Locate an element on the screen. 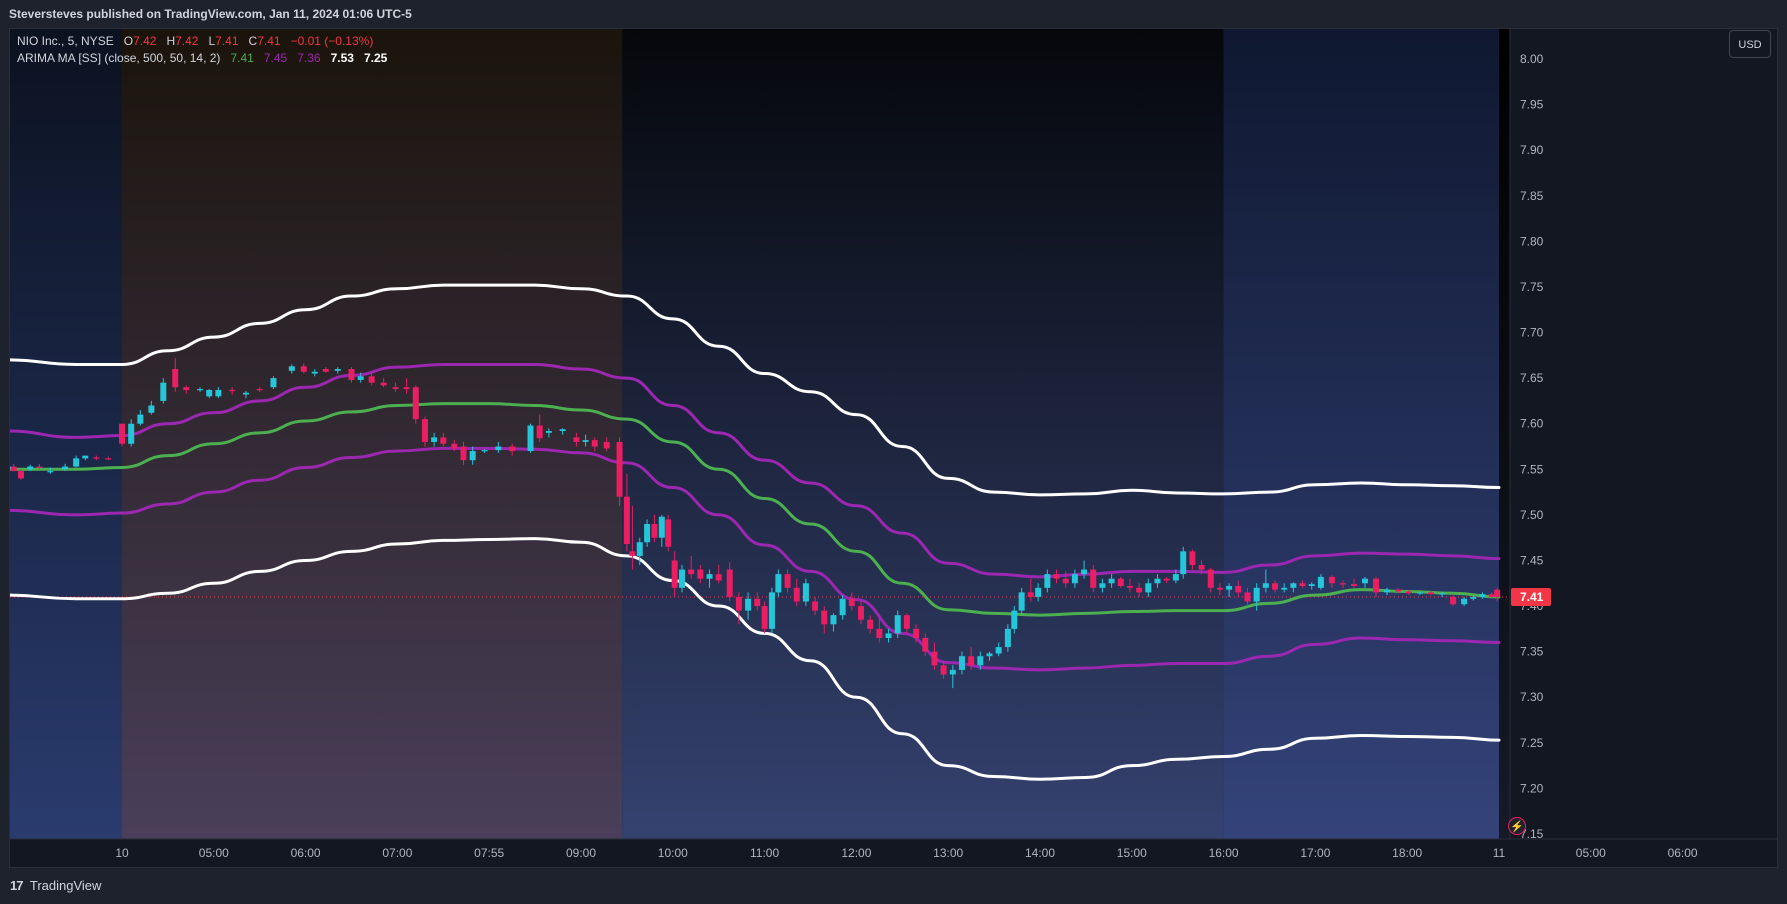 The width and height of the screenshot is (1787, 904). price-tick-label: 7.90 is located at coordinates (1532, 150).